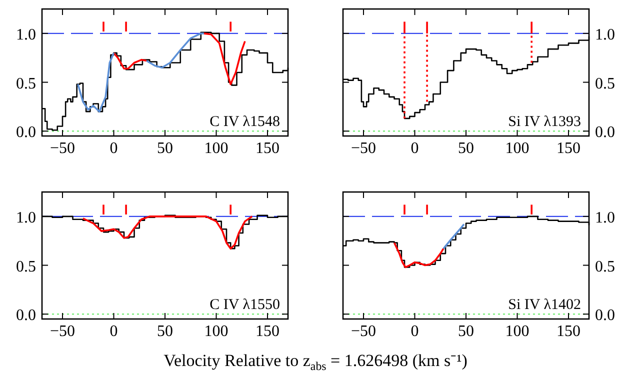 The image size is (627, 379). I want to click on x-axis-title: Velocity Relative to z$_{abs}$ = 1.626498 (km s⁻¹), so click(316, 362).